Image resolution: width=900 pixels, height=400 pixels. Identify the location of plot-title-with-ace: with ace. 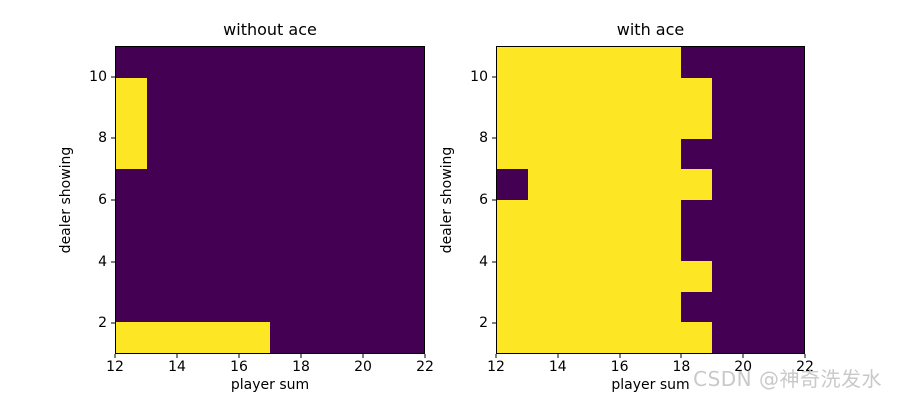
(650, 29).